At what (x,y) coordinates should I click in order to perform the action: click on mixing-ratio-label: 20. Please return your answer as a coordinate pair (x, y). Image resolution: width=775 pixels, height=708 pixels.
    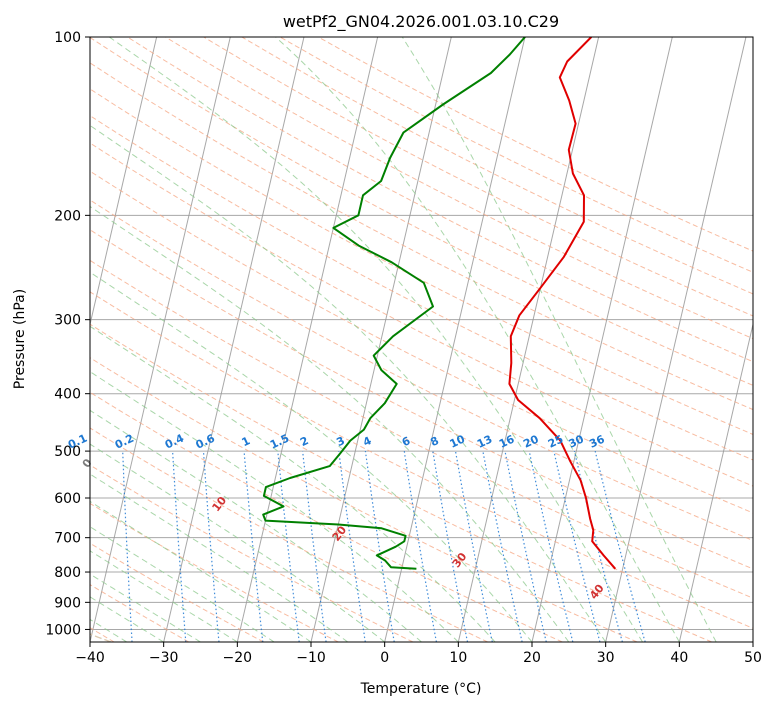
    Looking at the image, I should click on (531, 441).